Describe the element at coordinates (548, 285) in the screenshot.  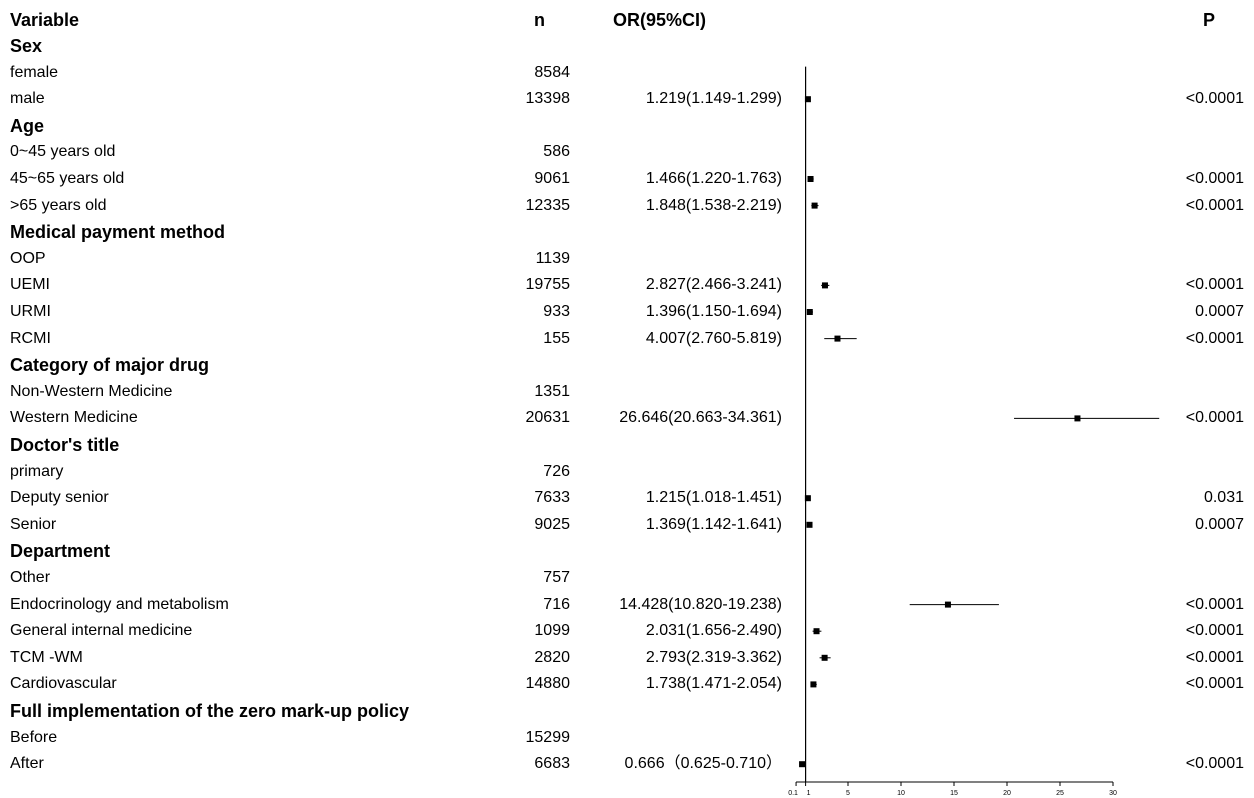
I see `row-n: 19755` at that location.